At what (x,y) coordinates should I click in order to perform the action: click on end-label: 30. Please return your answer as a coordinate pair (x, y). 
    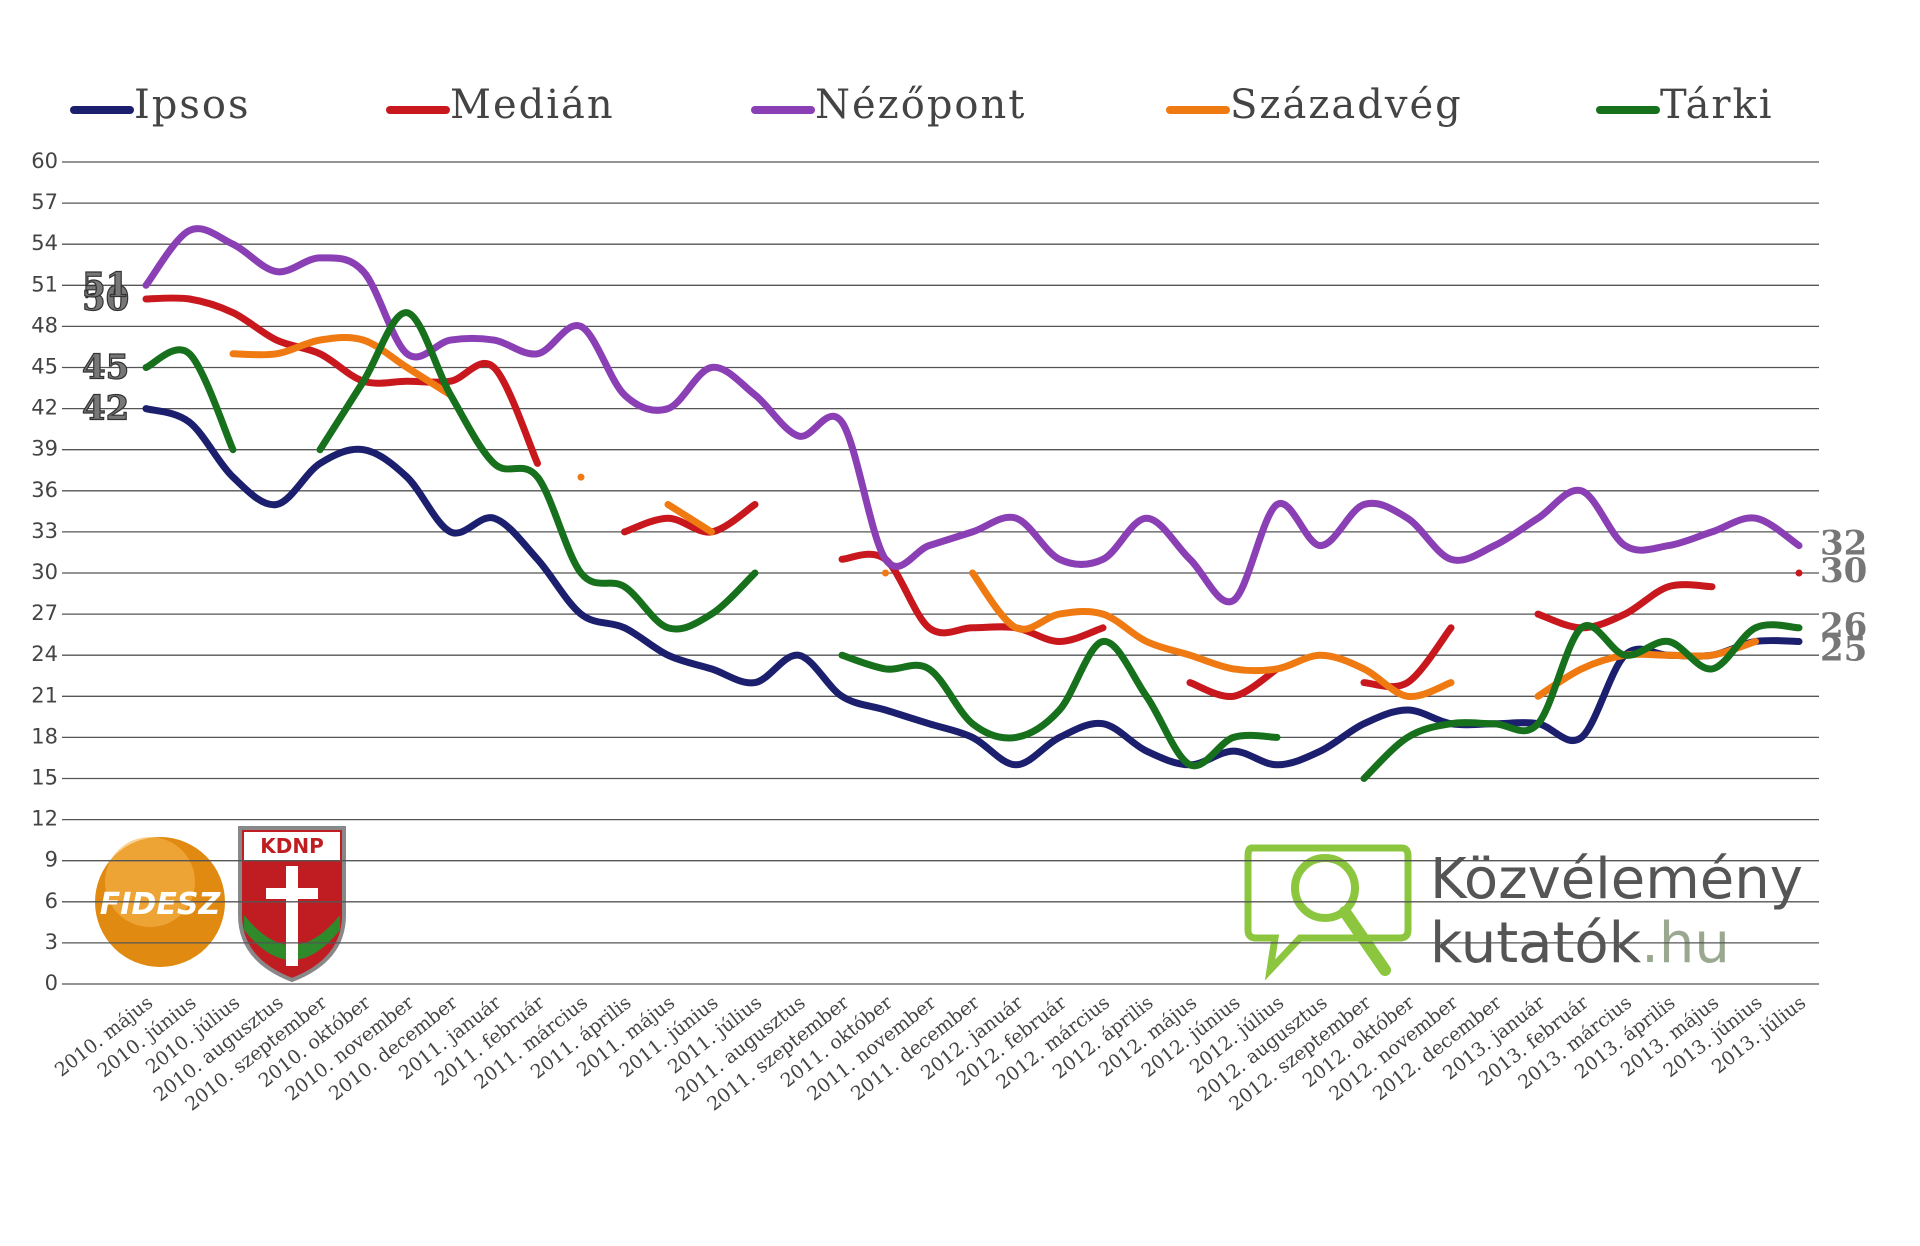
    Looking at the image, I should click on (1843, 571).